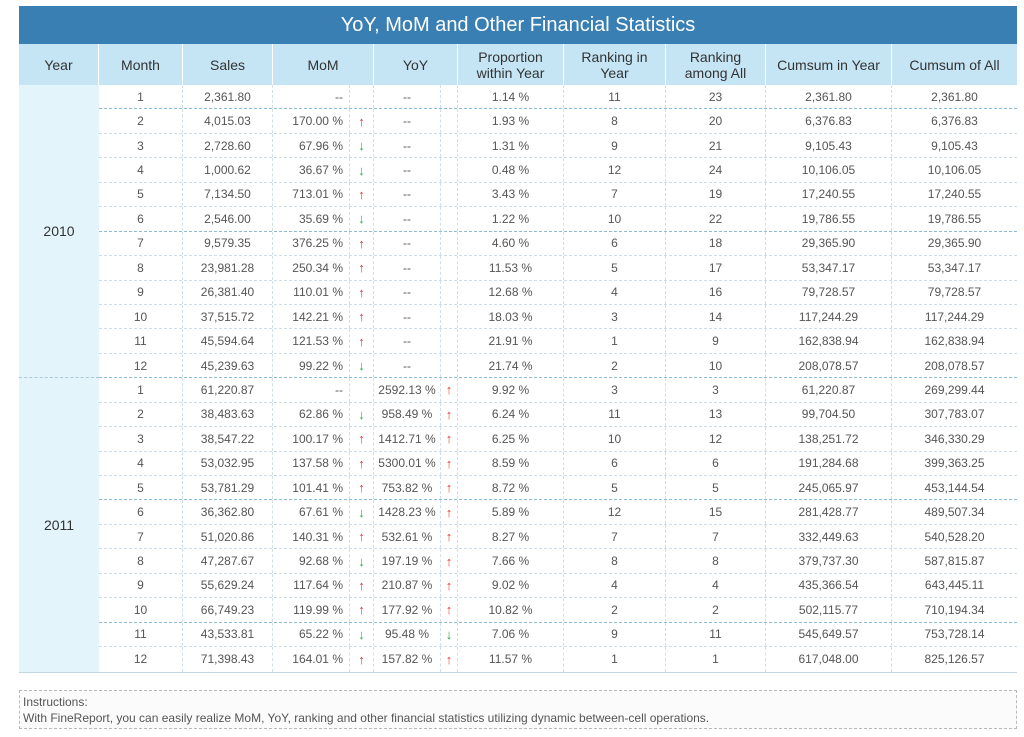 The height and width of the screenshot is (737, 1024). Describe the element at coordinates (954, 316) in the screenshot. I see `cell-cumsum-all: 117,244.29` at that location.